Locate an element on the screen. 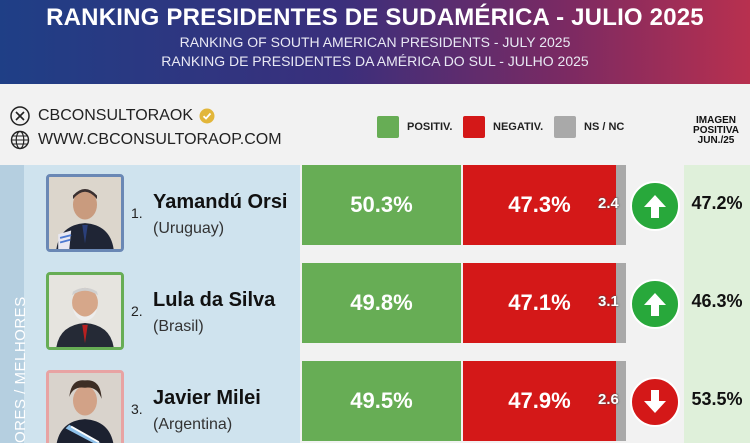 The width and height of the screenshot is (750, 443). positive-value: 50.3% is located at coordinates (381, 205).